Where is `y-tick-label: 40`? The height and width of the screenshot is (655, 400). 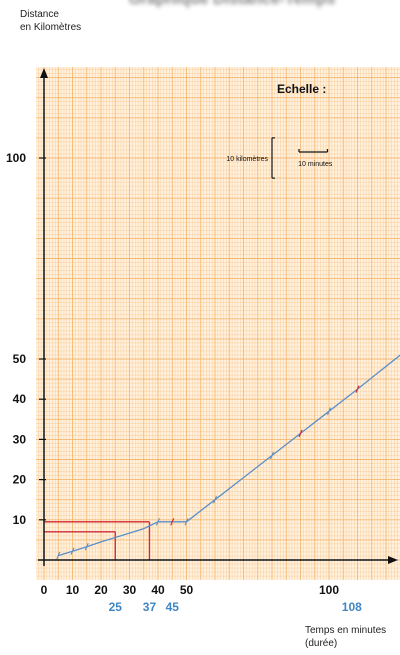 y-tick-label: 40 is located at coordinates (20, 399).